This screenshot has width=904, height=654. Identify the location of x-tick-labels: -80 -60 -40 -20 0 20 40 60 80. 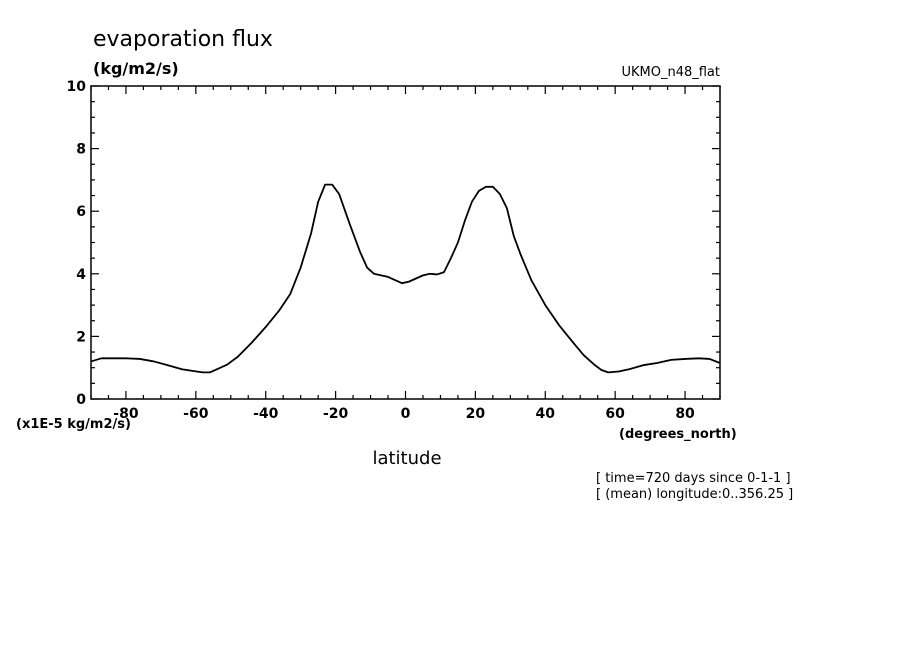
(404, 414).